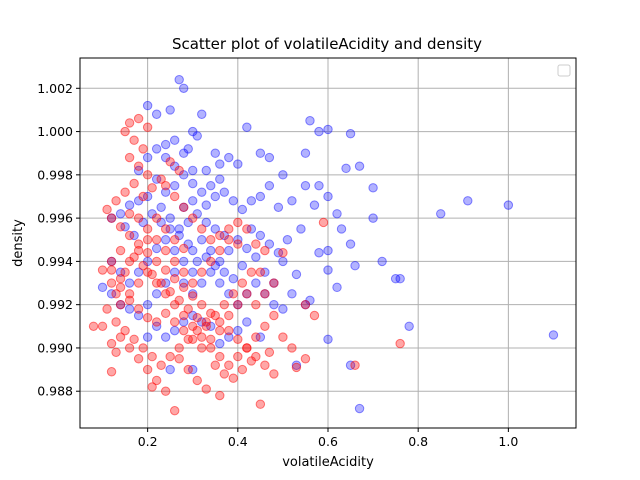  I want to click on y-tick-label: 0.994, so click(55, 261).